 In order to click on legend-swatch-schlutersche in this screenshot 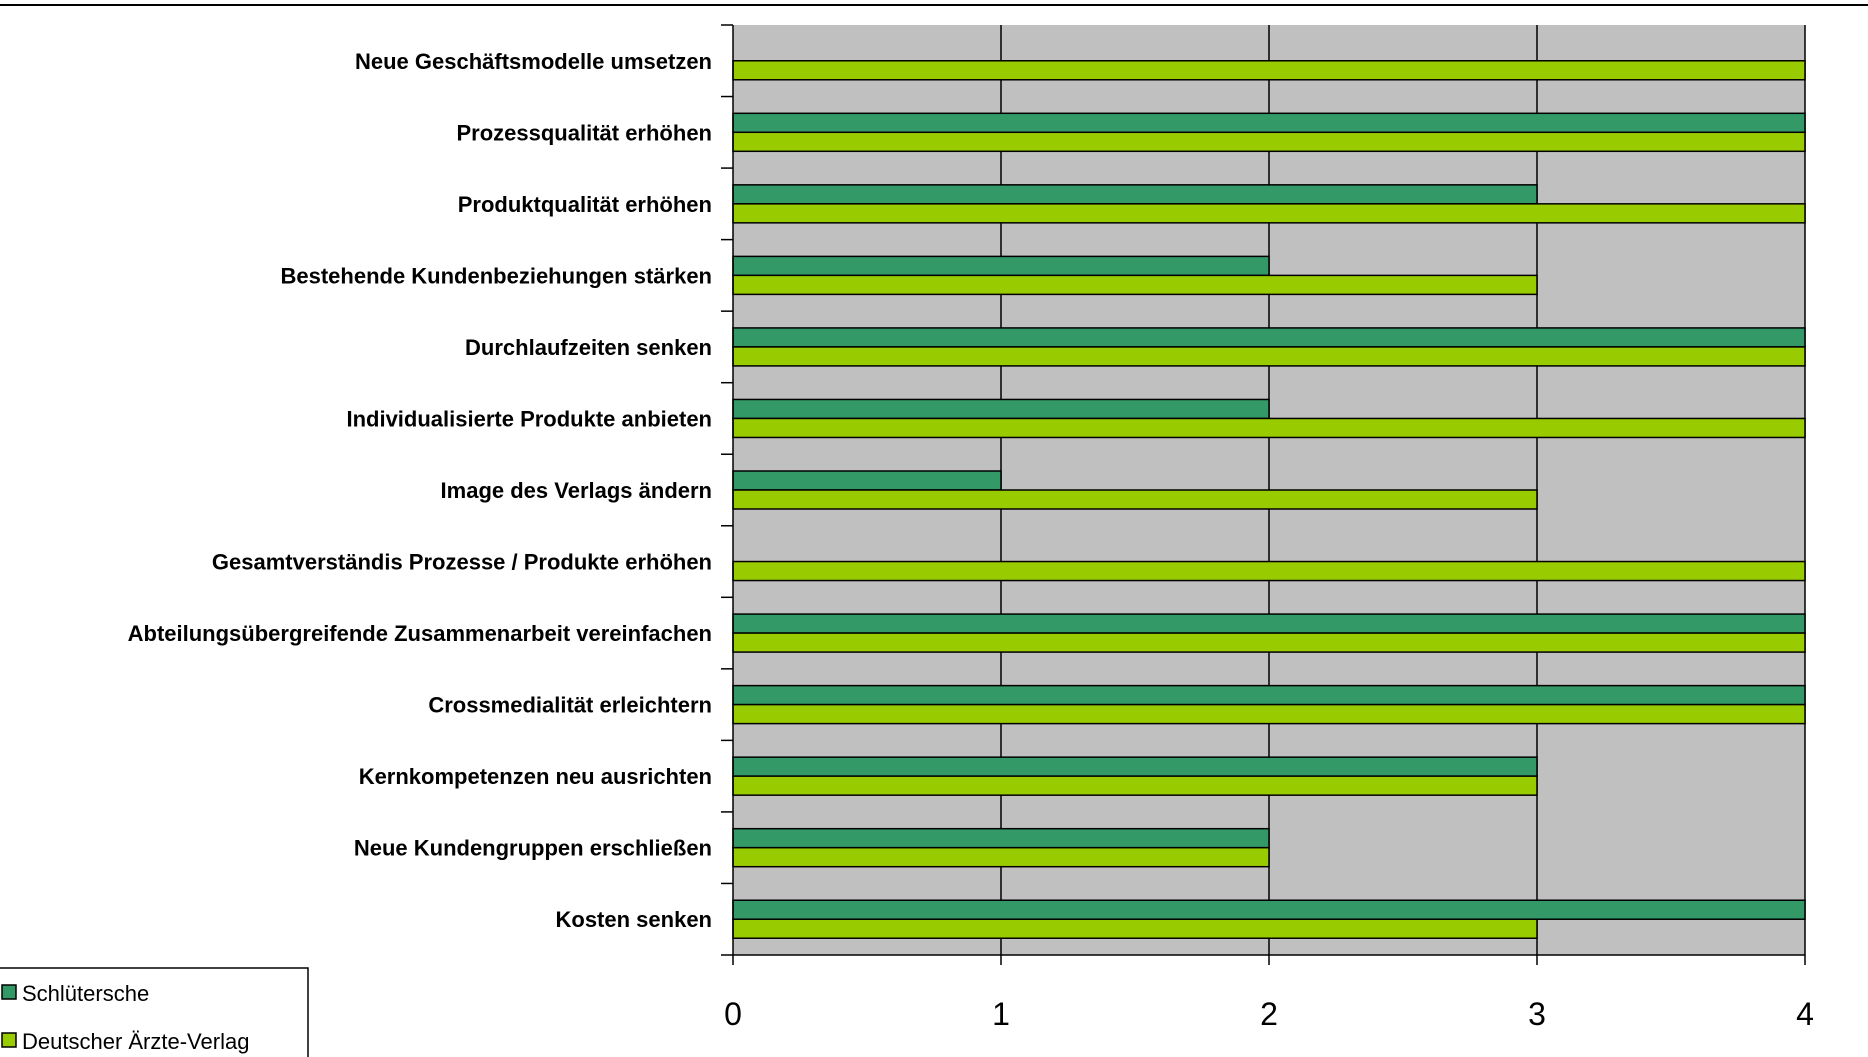, I will do `click(9, 992)`.